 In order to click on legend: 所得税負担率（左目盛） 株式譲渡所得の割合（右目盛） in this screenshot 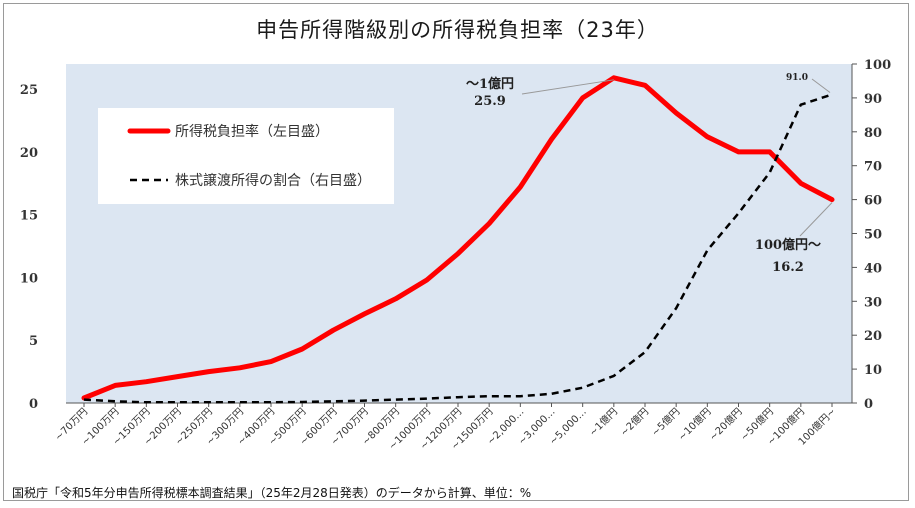, I will do `click(246, 156)`.